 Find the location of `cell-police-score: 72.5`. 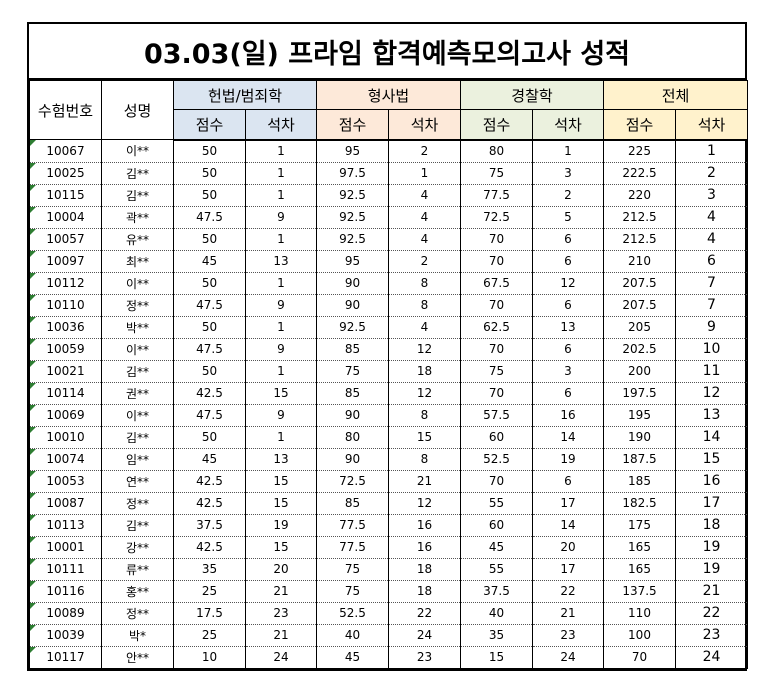

cell-police-score: 72.5 is located at coordinates (496, 217).